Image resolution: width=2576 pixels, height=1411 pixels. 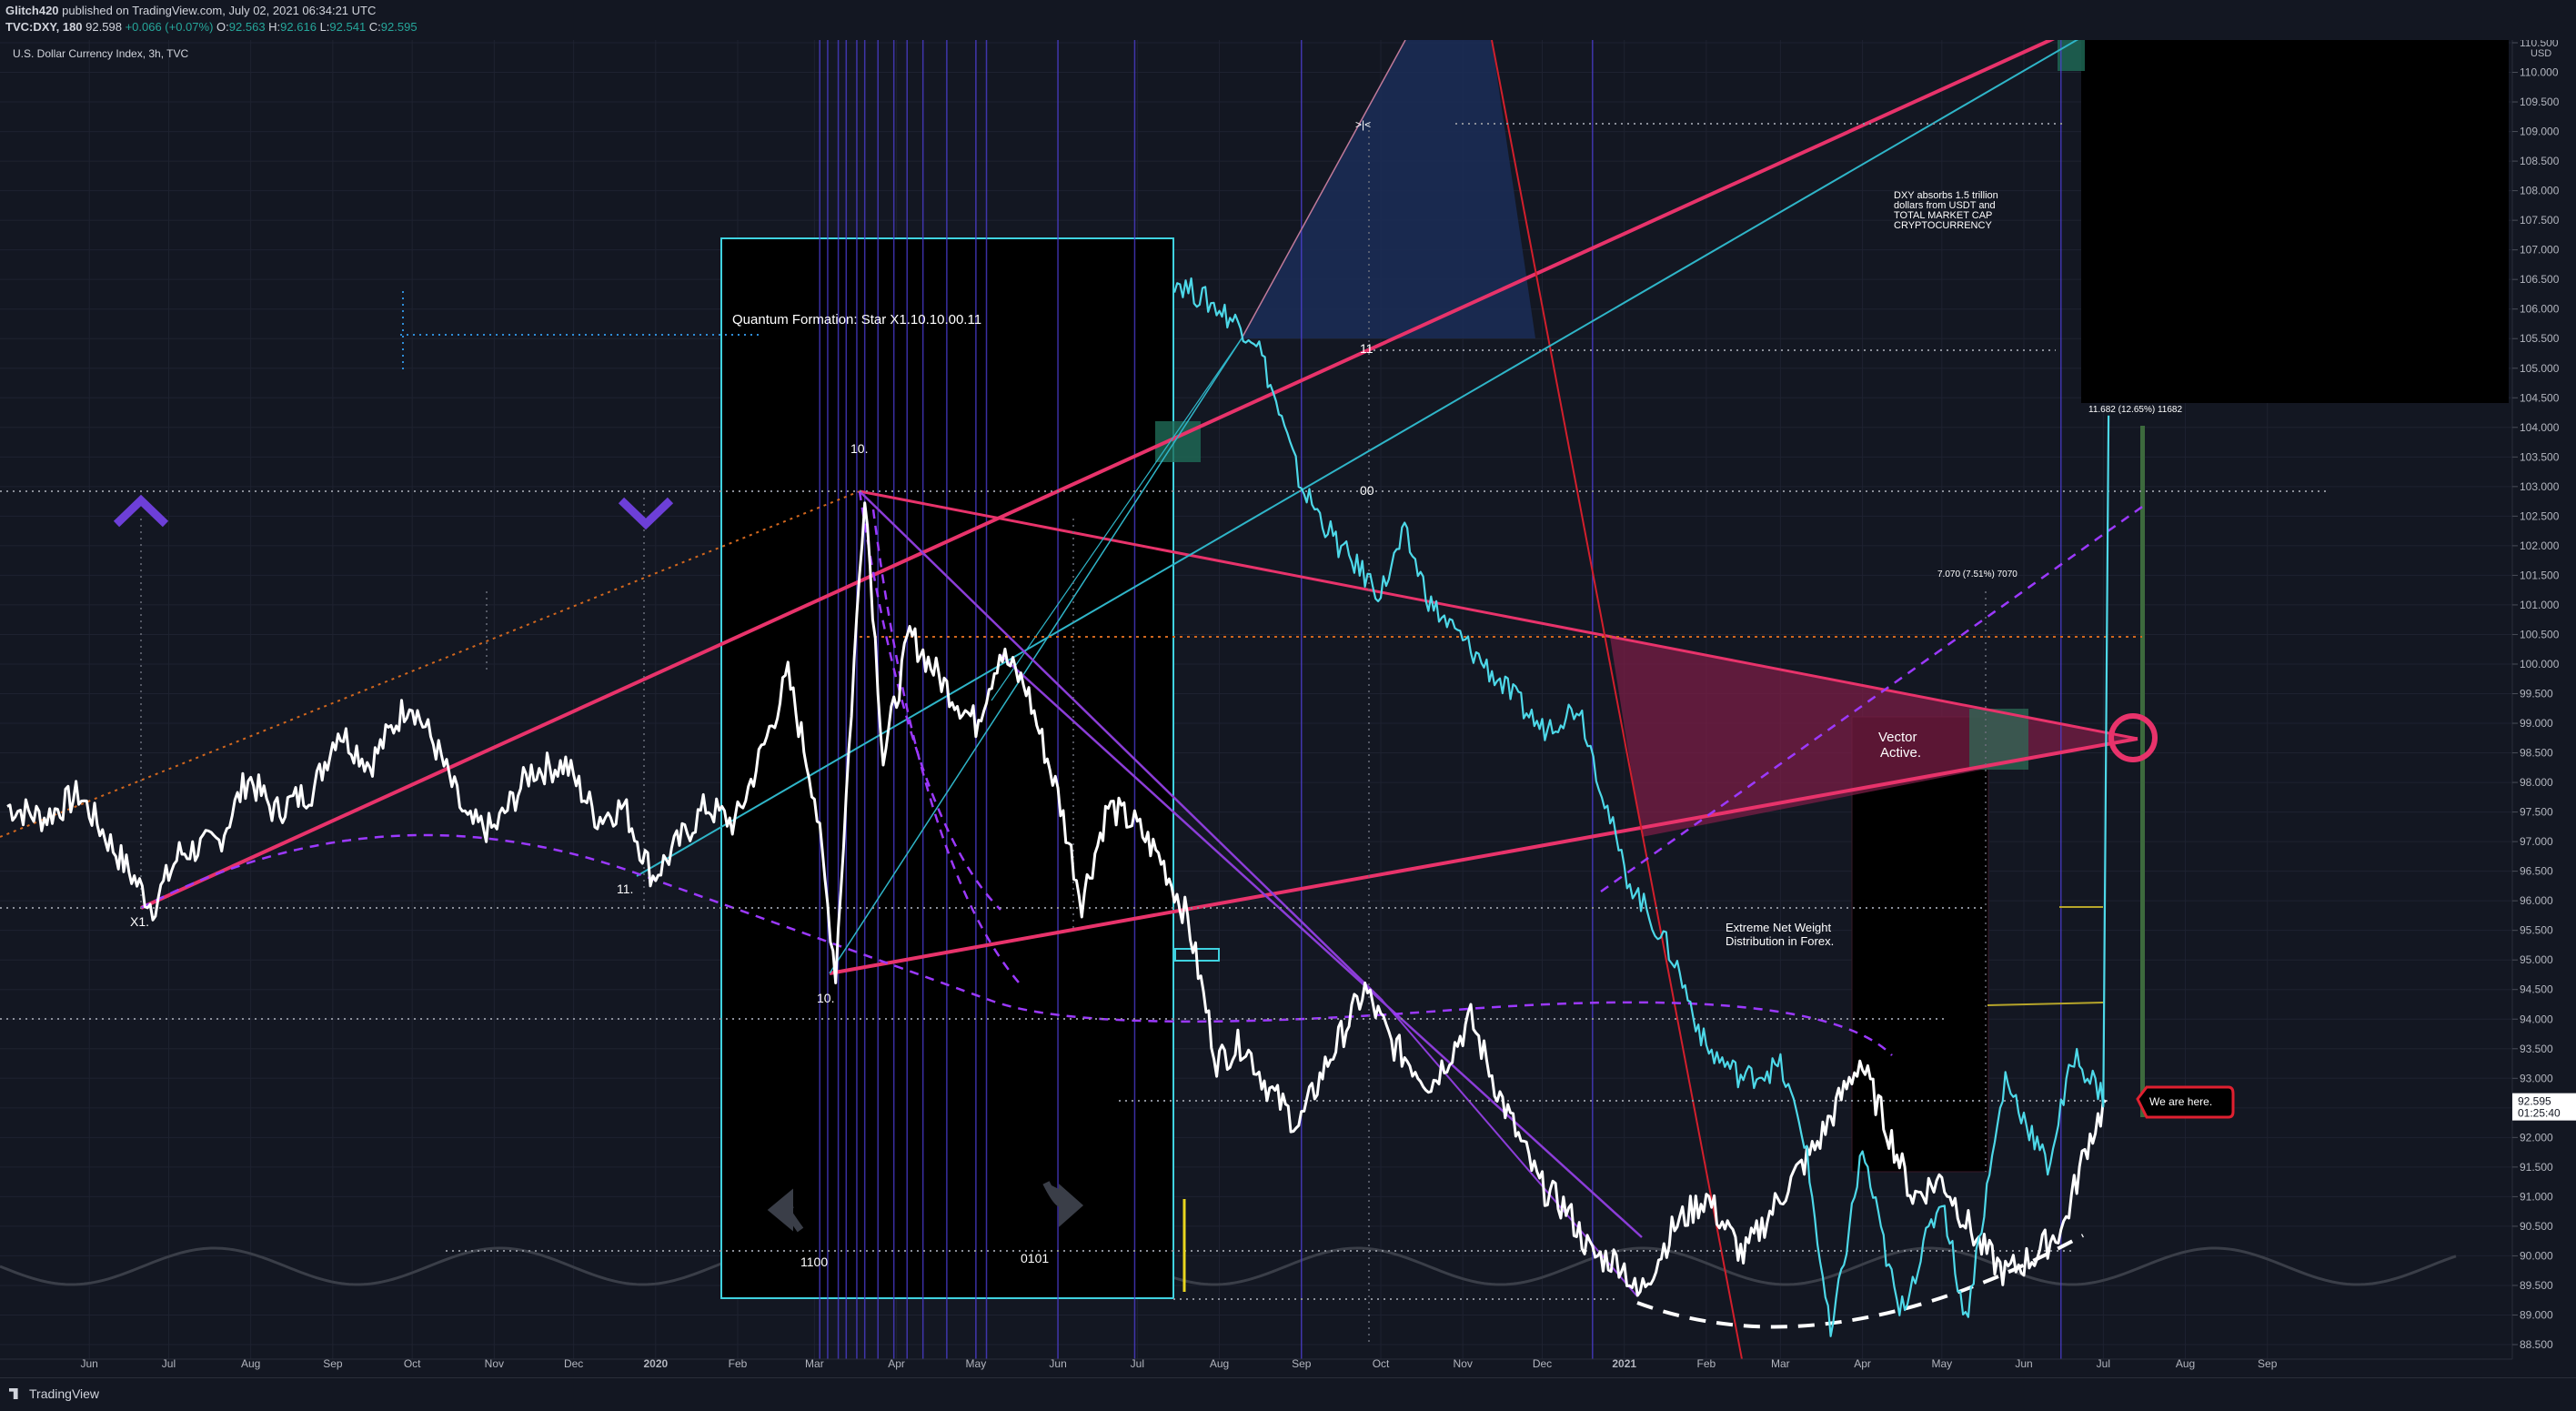 I want to click on vector-active-label: Vector Active., so click(x=1899, y=745).